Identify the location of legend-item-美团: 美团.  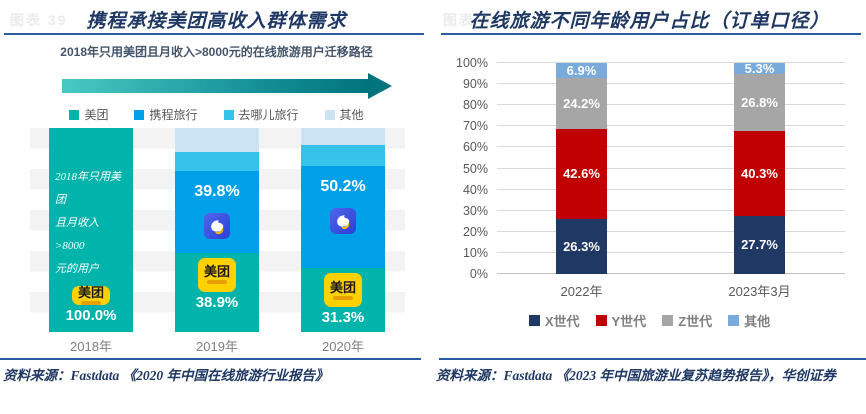
(88, 114).